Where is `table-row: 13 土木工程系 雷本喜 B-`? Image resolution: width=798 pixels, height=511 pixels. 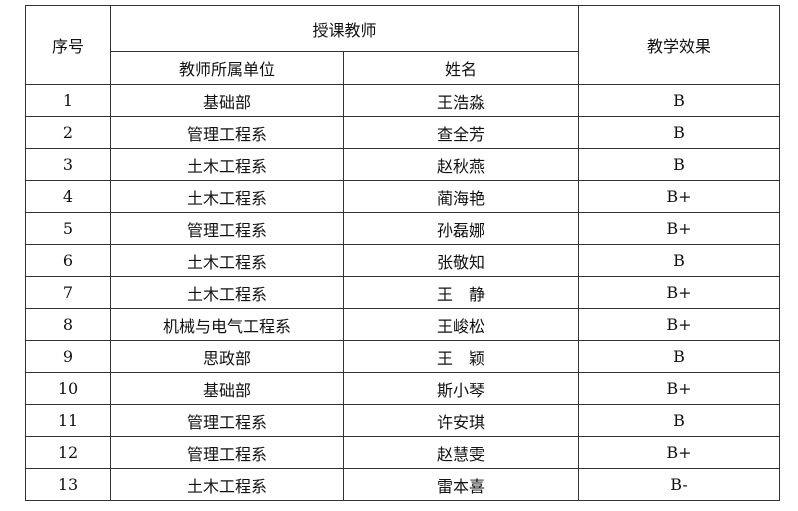 table-row: 13 土木工程系 雷本喜 B- is located at coordinates (403, 484).